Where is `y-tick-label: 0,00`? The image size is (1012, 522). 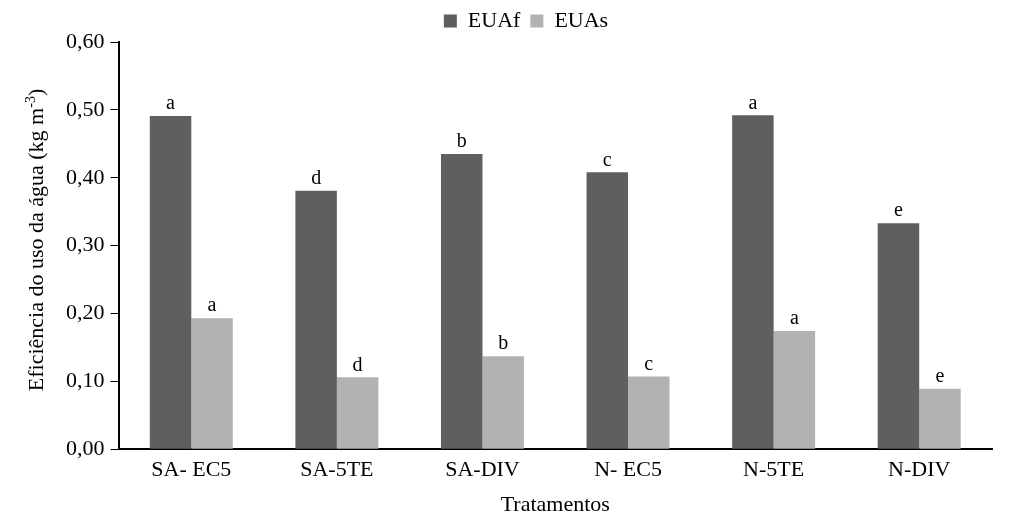 y-tick-label: 0,00 is located at coordinates (85, 447).